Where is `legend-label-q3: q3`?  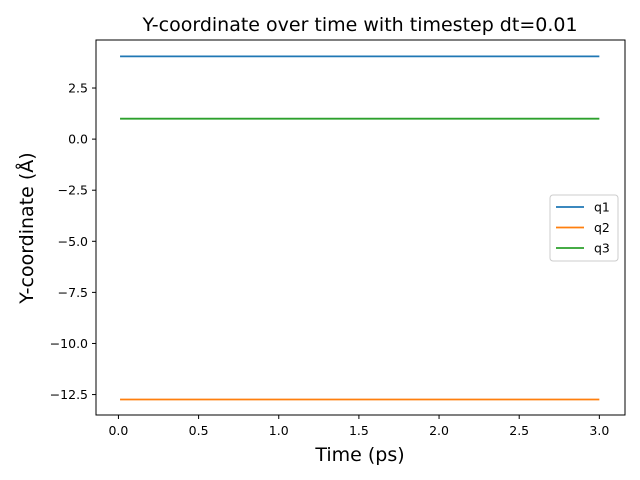
legend-label-q3: q3 is located at coordinates (602, 248).